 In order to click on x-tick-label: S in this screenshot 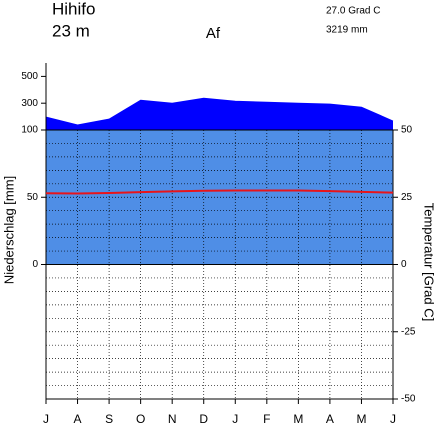, I will do `click(109, 419)`.